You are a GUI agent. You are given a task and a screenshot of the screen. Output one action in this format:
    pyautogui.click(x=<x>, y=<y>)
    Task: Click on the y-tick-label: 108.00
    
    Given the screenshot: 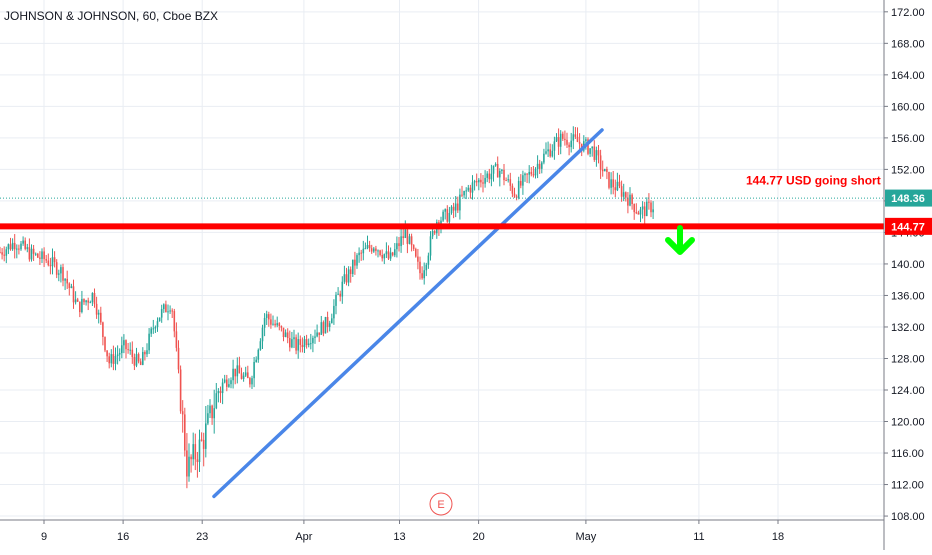 What is the action you would take?
    pyautogui.click(x=908, y=517)
    